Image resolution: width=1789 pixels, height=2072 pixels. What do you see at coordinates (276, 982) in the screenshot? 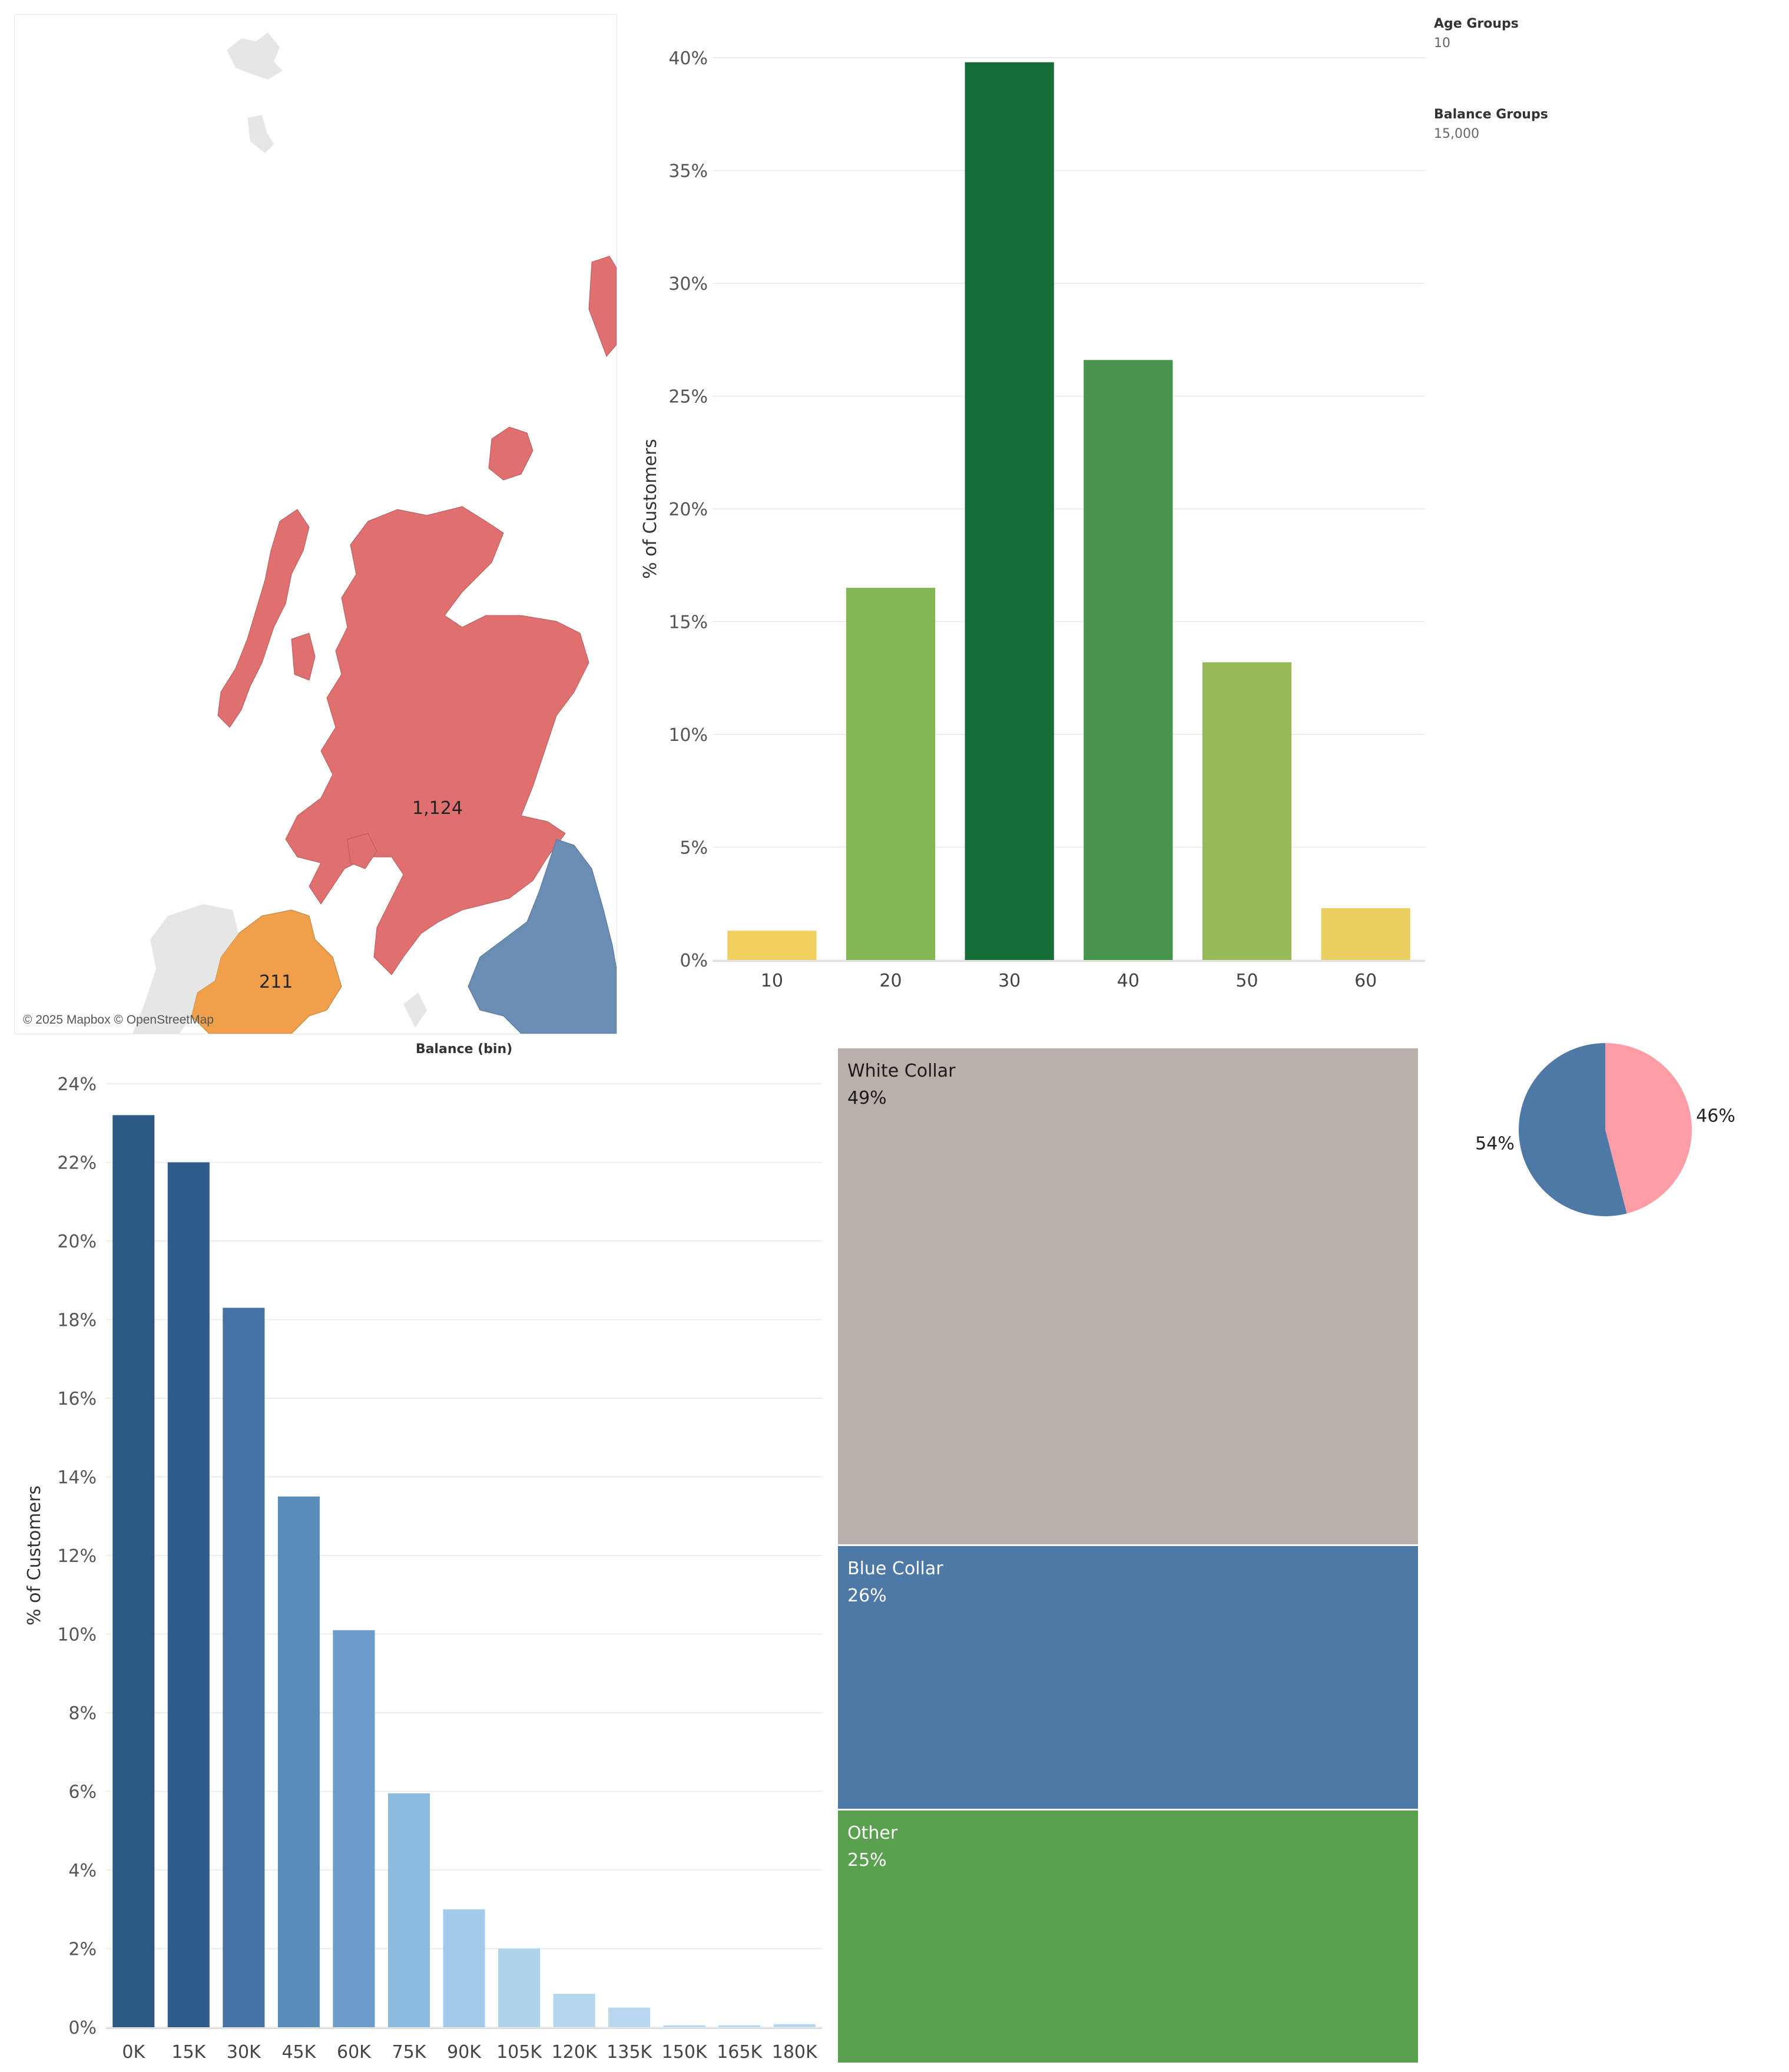
I see `map-label-northern-ireland: 211` at bounding box center [276, 982].